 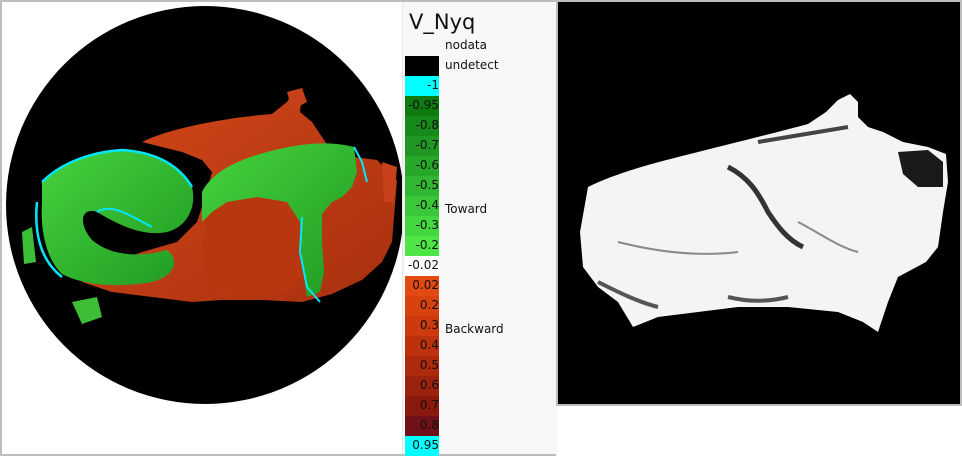 I want to click on legend-scale-label: 0.7, so click(x=429, y=405).